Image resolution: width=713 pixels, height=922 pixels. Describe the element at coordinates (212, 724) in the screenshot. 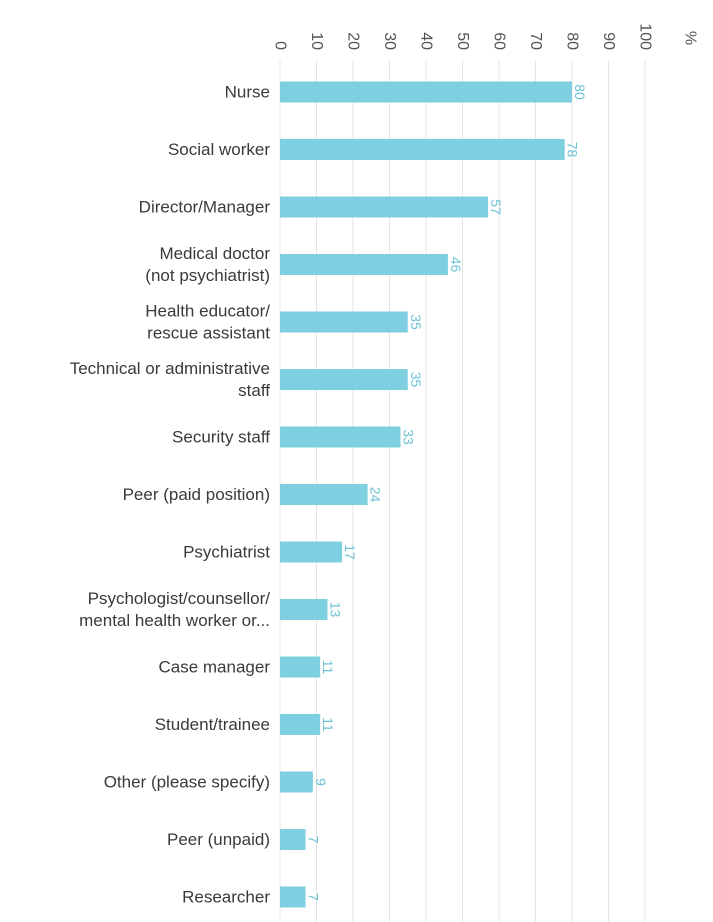

I see `category-label: Student/trainee` at that location.